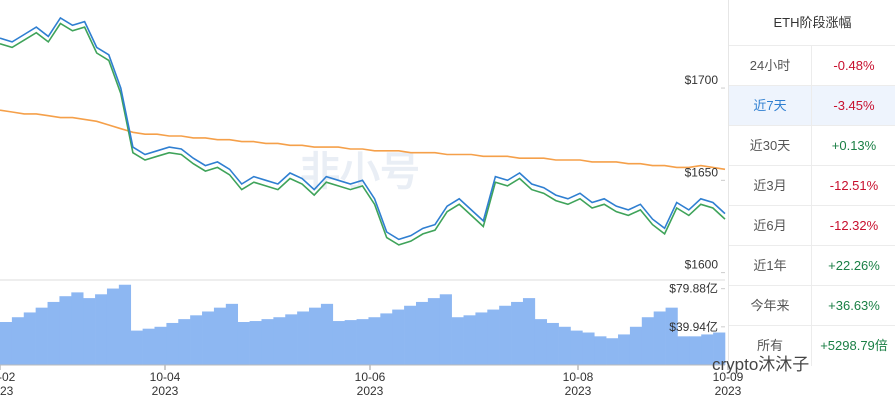 This screenshot has width=895, height=407. Describe the element at coordinates (854, 105) in the screenshot. I see `range-value: -3.45%` at that location.